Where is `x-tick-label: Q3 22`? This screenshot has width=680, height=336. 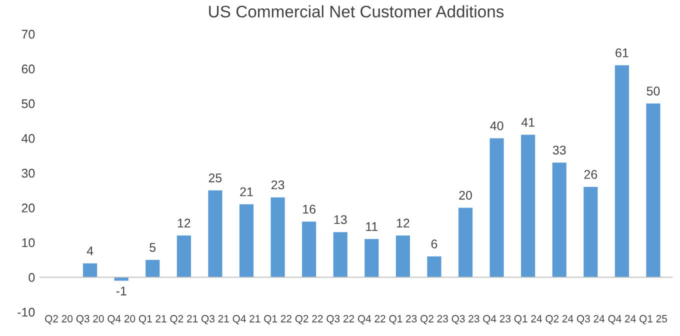 x-tick-label: Q3 22 is located at coordinates (340, 319).